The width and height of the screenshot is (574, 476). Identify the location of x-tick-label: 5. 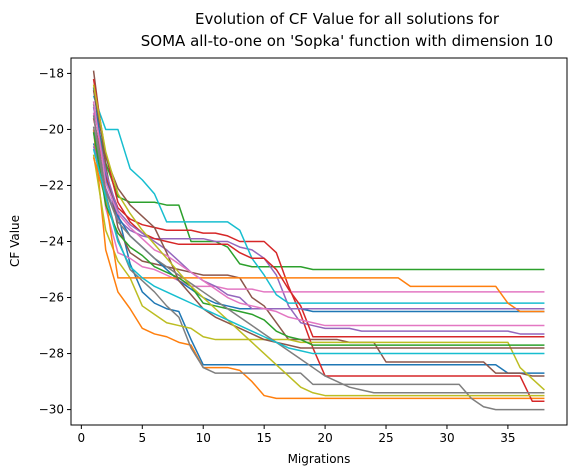
(142, 438).